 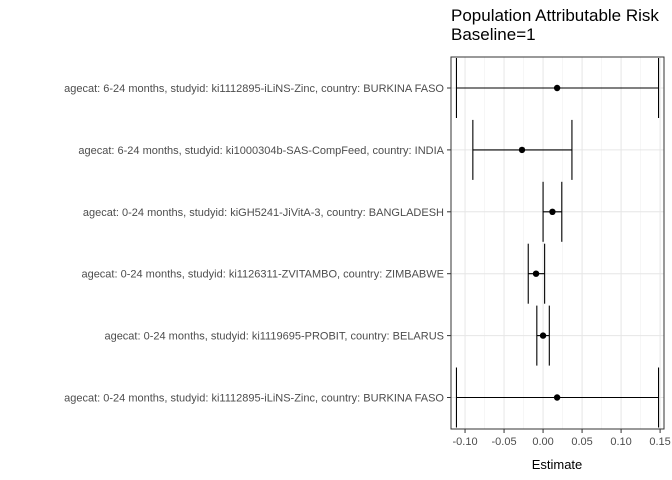 What do you see at coordinates (581, 442) in the screenshot?
I see `x-tick-label: 0.05` at bounding box center [581, 442].